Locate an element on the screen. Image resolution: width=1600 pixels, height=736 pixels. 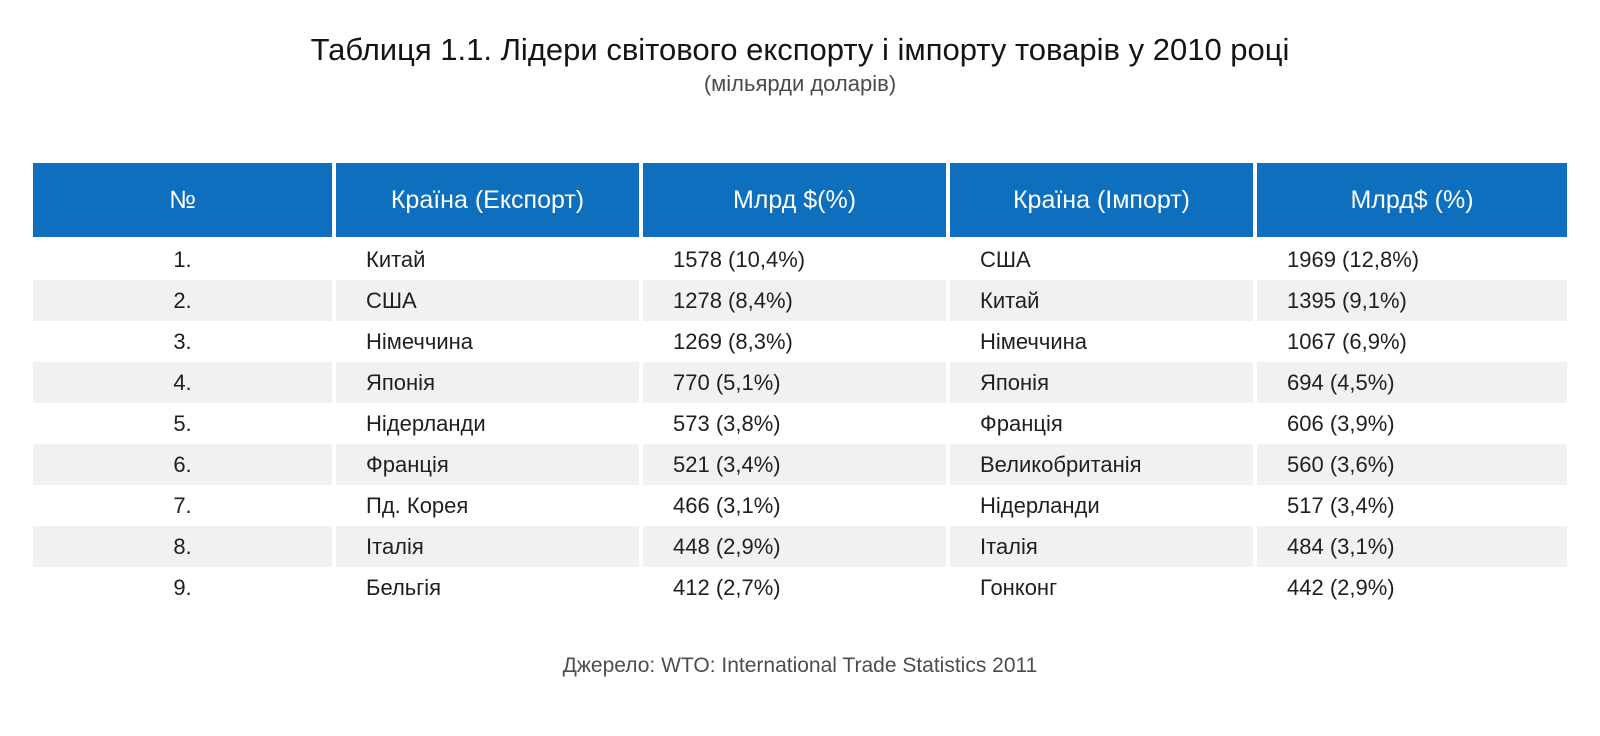
cell-export-value: 412 (2,7%) is located at coordinates (796, 587).